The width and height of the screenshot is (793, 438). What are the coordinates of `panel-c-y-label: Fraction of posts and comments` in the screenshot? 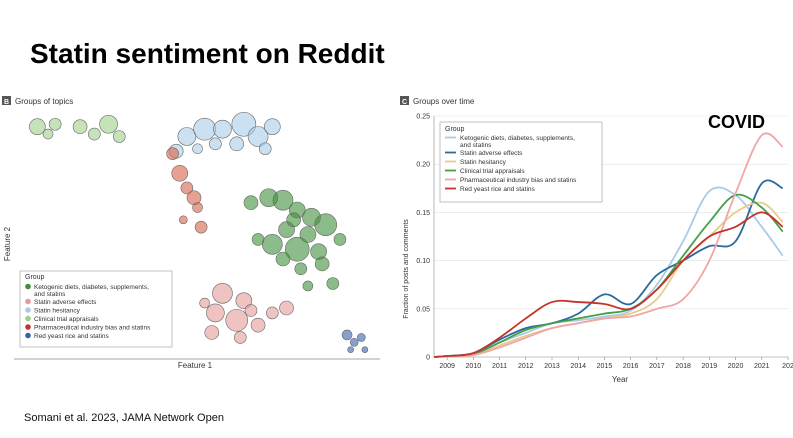 It's located at (406, 269).